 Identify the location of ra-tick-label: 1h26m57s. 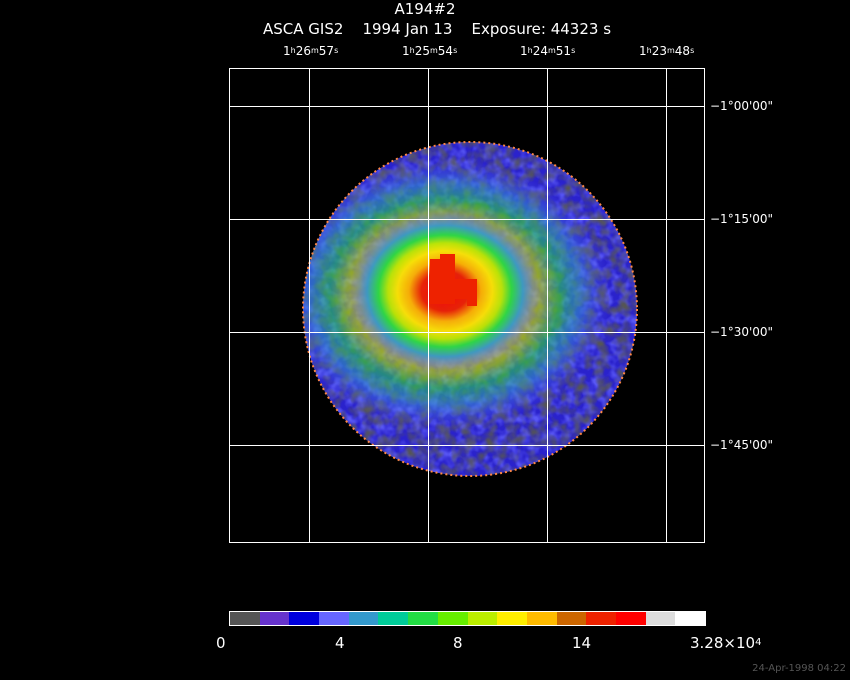
(311, 51).